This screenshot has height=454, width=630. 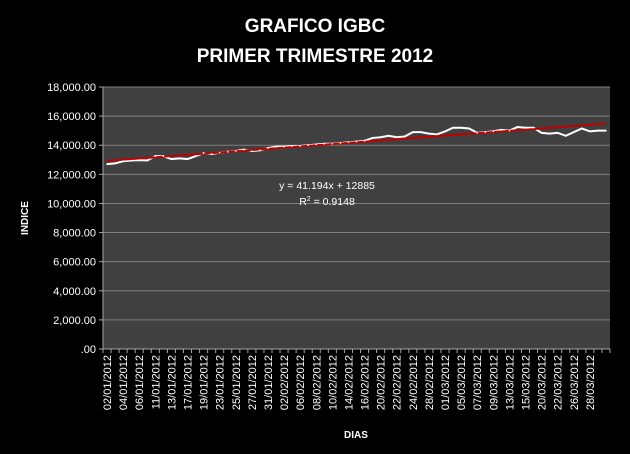 What do you see at coordinates (494, 382) in the screenshot?
I see `x-tick-label: 09/03/2012` at bounding box center [494, 382].